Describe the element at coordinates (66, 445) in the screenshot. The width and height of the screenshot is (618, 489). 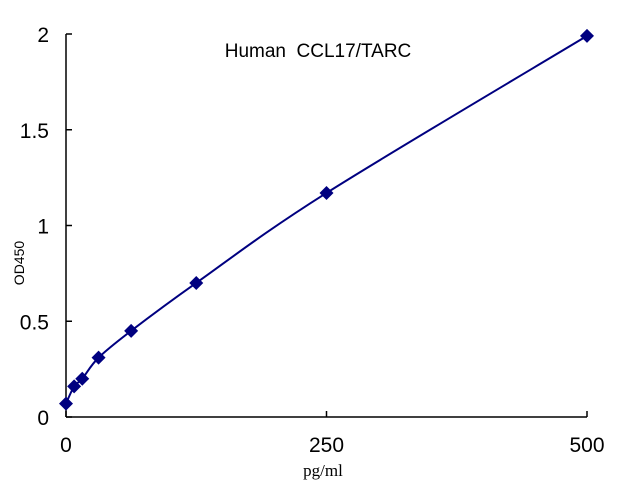
I see `x-tick-label: 0` at that location.